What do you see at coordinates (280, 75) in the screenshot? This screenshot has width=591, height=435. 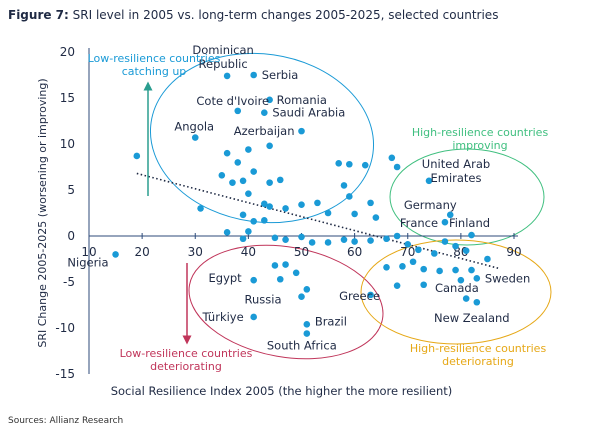 I see `point-label: Serbia` at bounding box center [280, 75].